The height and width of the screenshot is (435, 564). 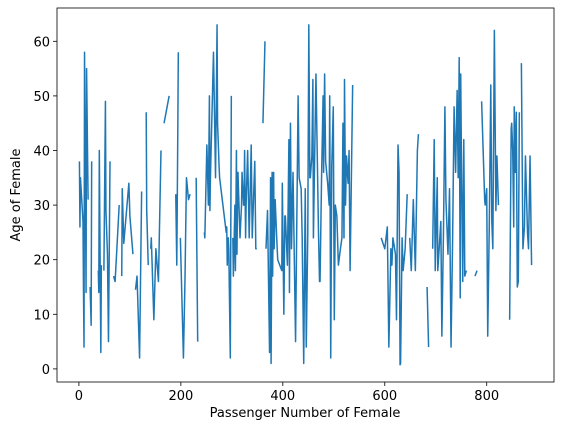 What do you see at coordinates (16, 195) in the screenshot?
I see `y-axis-label: Age of Female` at bounding box center [16, 195].